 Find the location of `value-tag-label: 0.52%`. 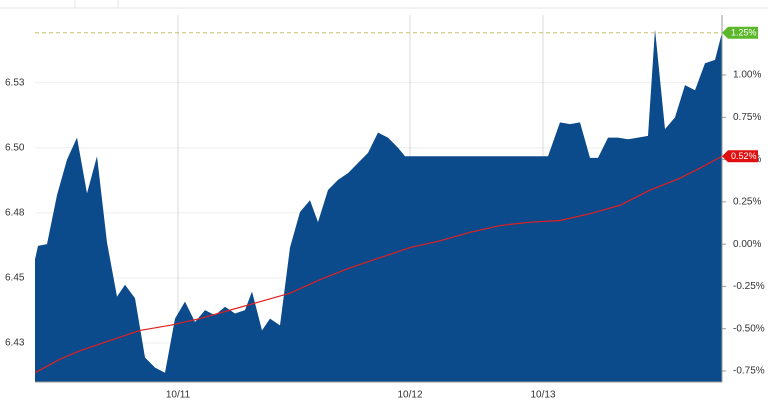

value-tag-label: 0.52% is located at coordinates (744, 156).